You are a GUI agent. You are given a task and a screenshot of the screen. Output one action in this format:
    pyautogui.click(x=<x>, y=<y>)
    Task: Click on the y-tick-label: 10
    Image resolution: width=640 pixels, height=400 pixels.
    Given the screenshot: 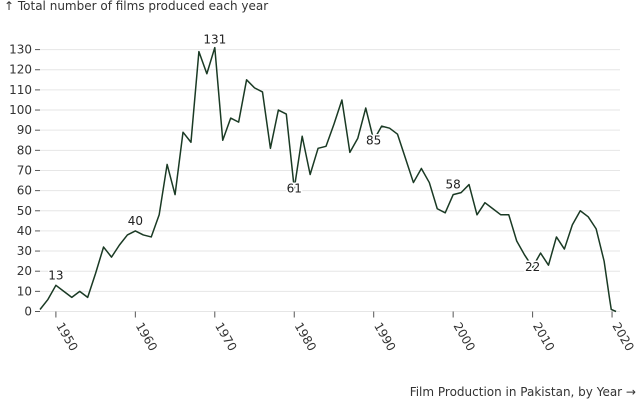 What is the action you would take?
    pyautogui.click(x=24, y=291)
    